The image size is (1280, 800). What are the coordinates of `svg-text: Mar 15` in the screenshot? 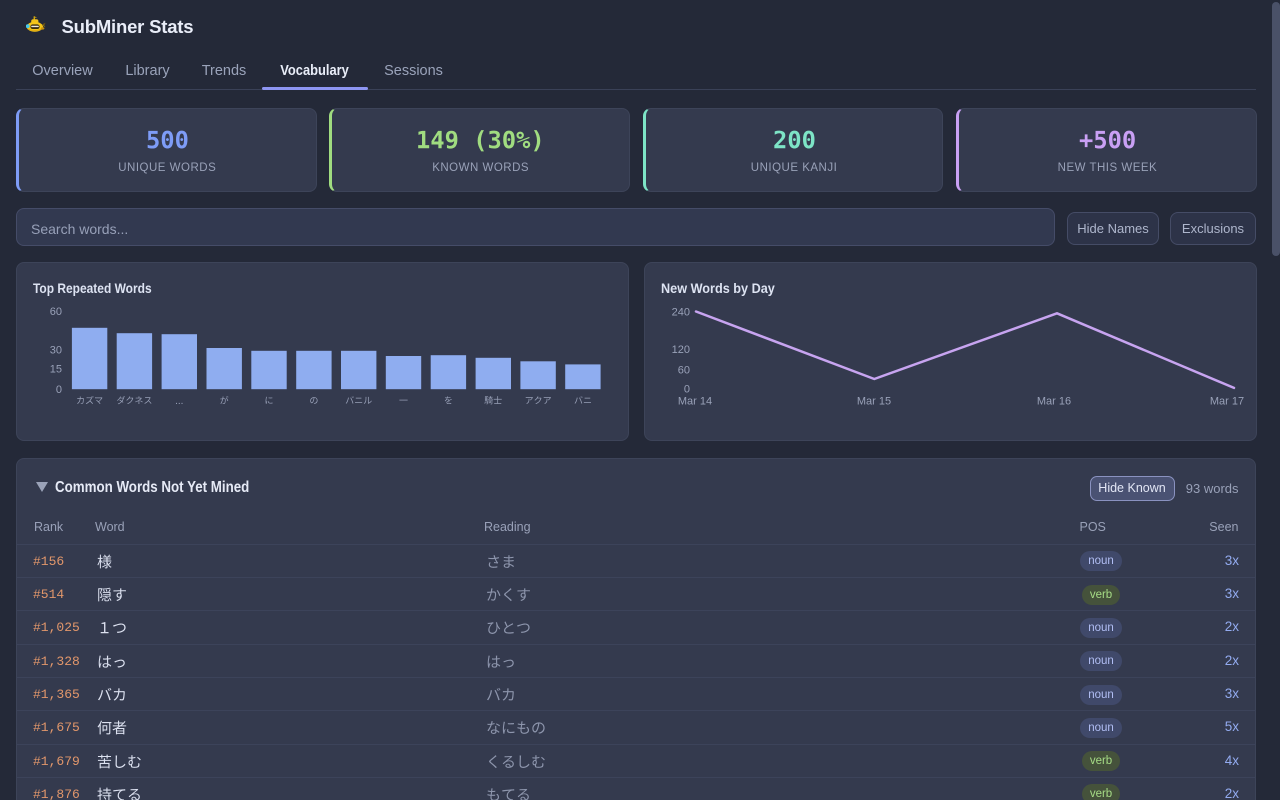 It's located at (874, 401).